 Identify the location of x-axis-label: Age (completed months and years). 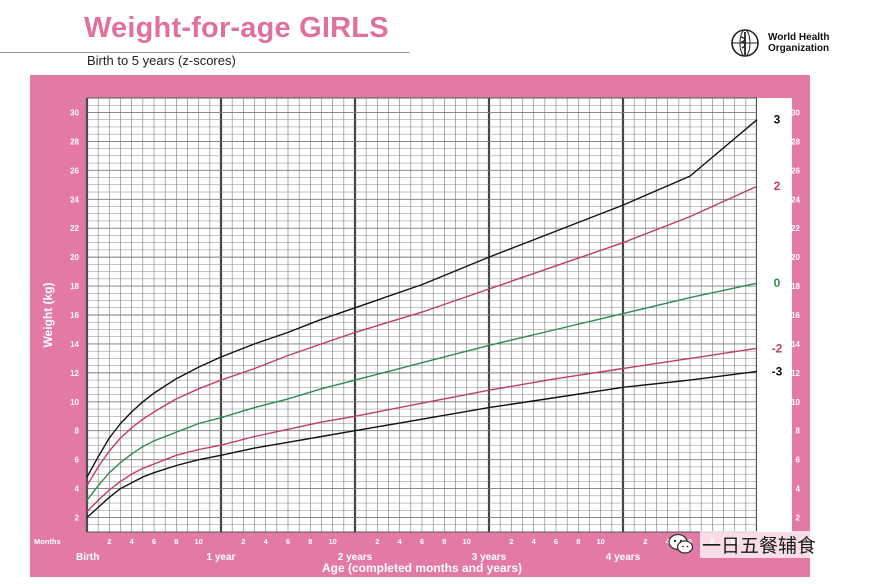
(422, 568).